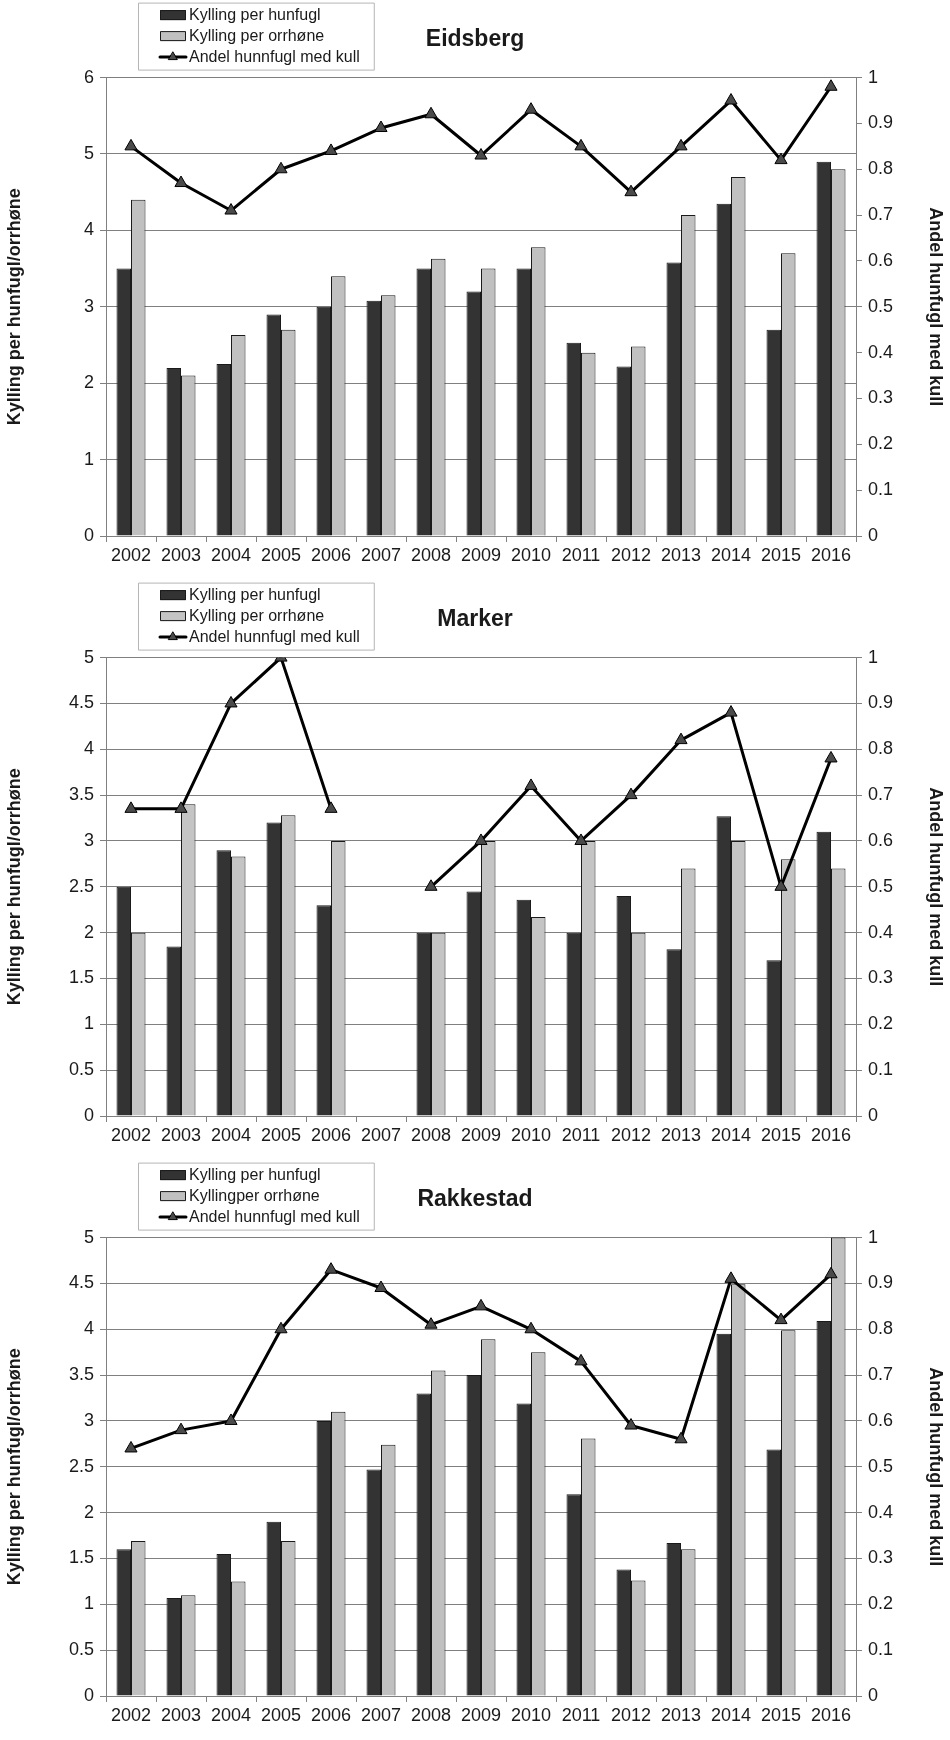 The image size is (950, 1740). What do you see at coordinates (88, 748) in the screenshot?
I see `y-tick-label: 4` at bounding box center [88, 748].